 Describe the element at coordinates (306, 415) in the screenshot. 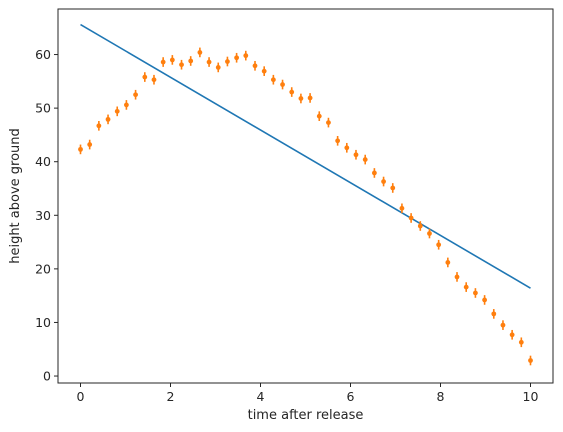

I see `x-axis-label: time after release` at that location.